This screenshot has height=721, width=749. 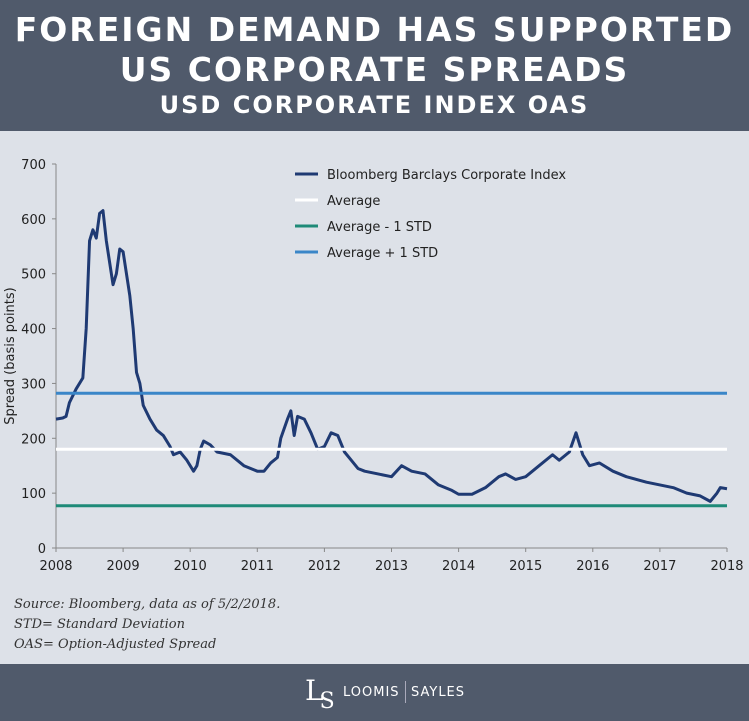 I want to click on x-tick-label: 2013, so click(x=391, y=566).